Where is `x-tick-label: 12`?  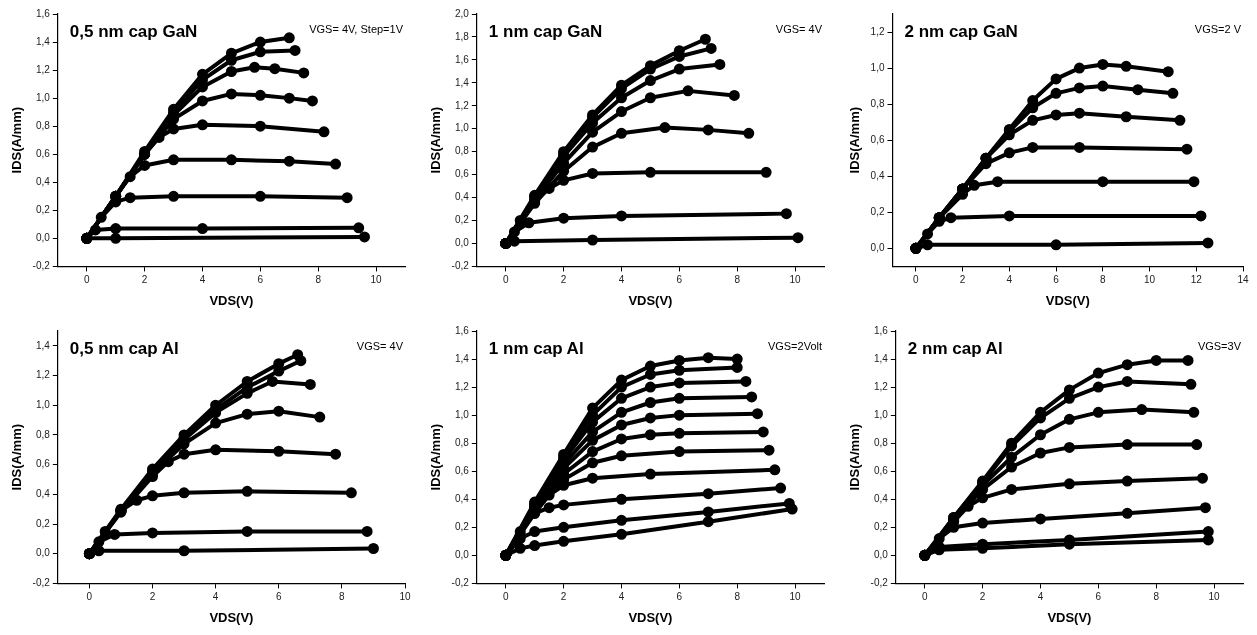
x-tick-label: 12 is located at coordinates (1196, 280).